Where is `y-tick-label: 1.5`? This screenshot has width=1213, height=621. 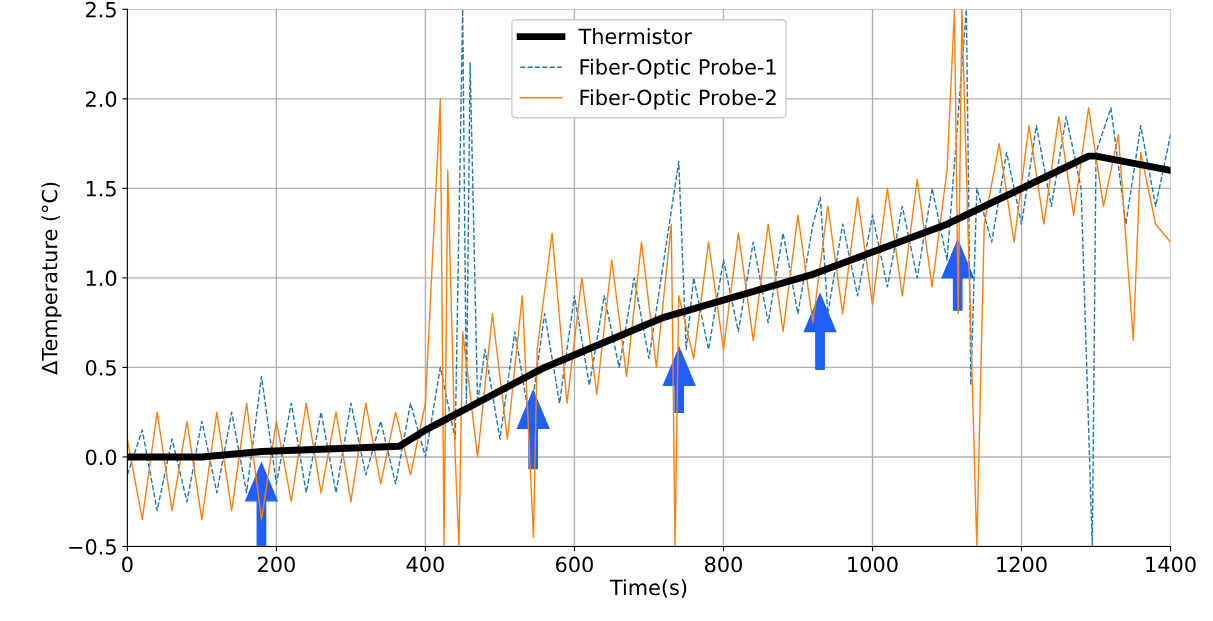
y-tick-label: 1.5 is located at coordinates (101, 189).